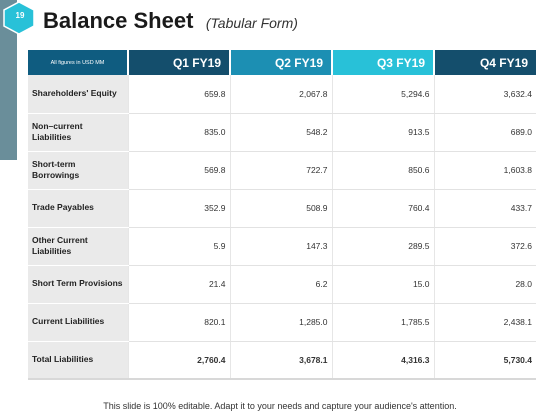 The width and height of the screenshot is (560, 420). I want to click on hexagon-badge-icon, so click(19, 18).